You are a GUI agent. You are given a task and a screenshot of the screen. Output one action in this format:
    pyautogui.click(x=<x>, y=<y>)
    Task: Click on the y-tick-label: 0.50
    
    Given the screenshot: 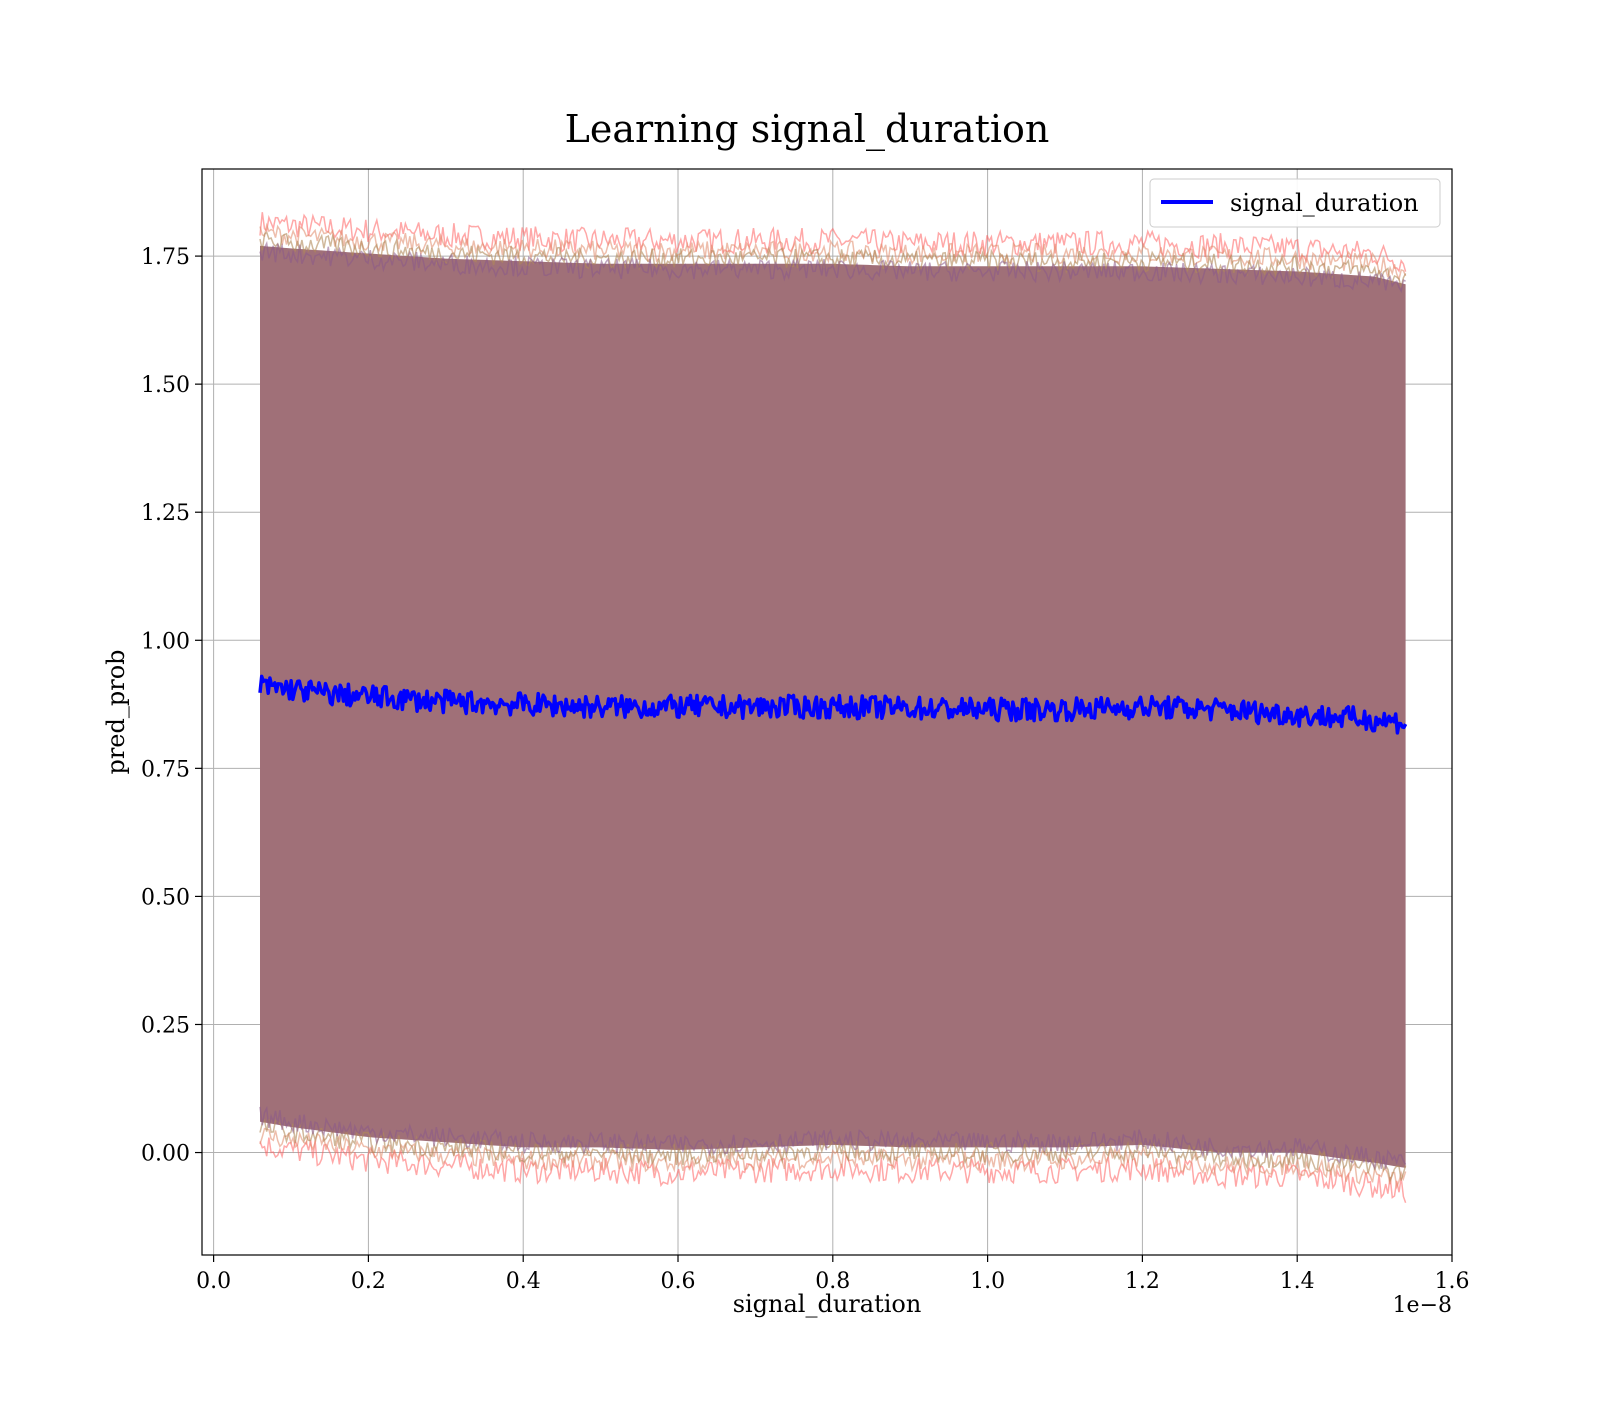 What is the action you would take?
    pyautogui.click(x=165, y=897)
    